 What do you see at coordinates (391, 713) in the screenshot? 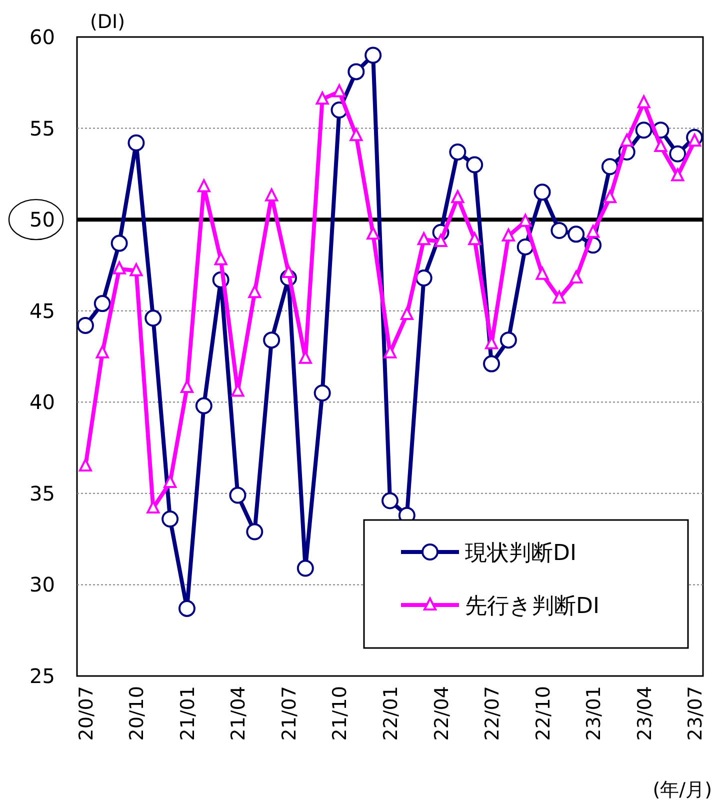
I see `x-tick-label: 22/01` at bounding box center [391, 713].